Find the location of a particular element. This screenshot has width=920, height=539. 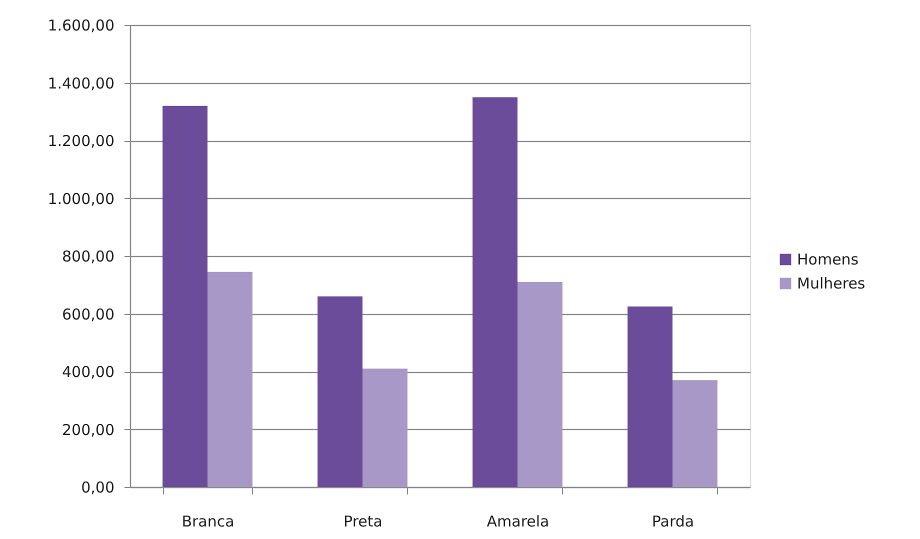

y-tick-label: 400,00 is located at coordinates (88, 372).